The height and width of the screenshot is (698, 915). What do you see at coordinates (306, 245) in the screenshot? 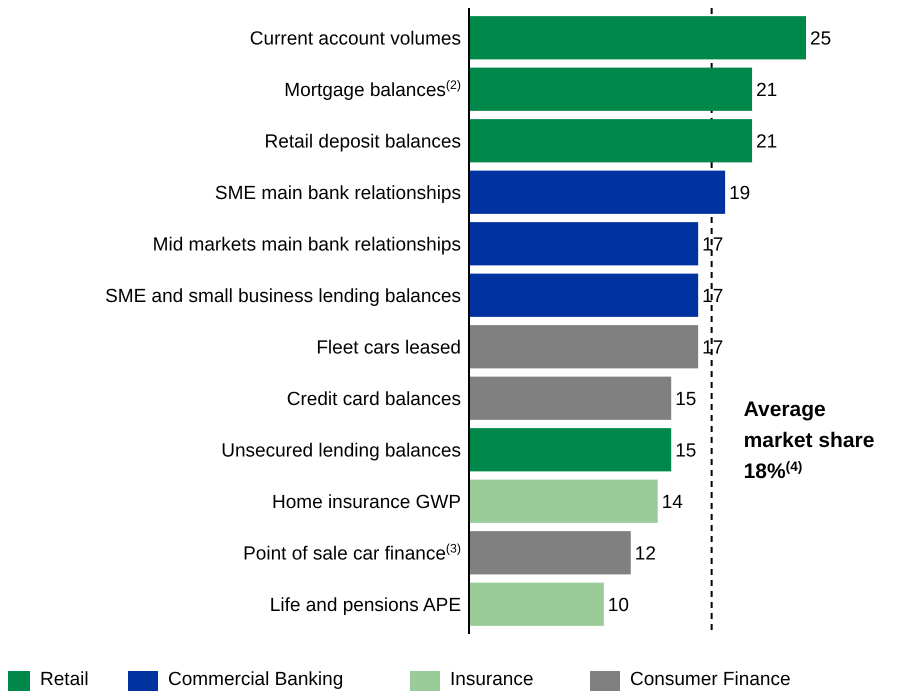
I see `y-tick-label: Mid markets main bank relationships` at bounding box center [306, 245].